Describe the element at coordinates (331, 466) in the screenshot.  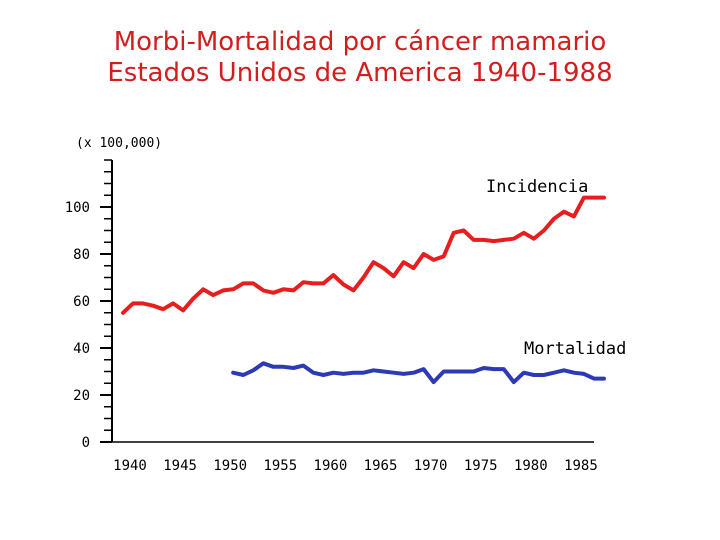
I see `x-tick-label: 1960` at that location.